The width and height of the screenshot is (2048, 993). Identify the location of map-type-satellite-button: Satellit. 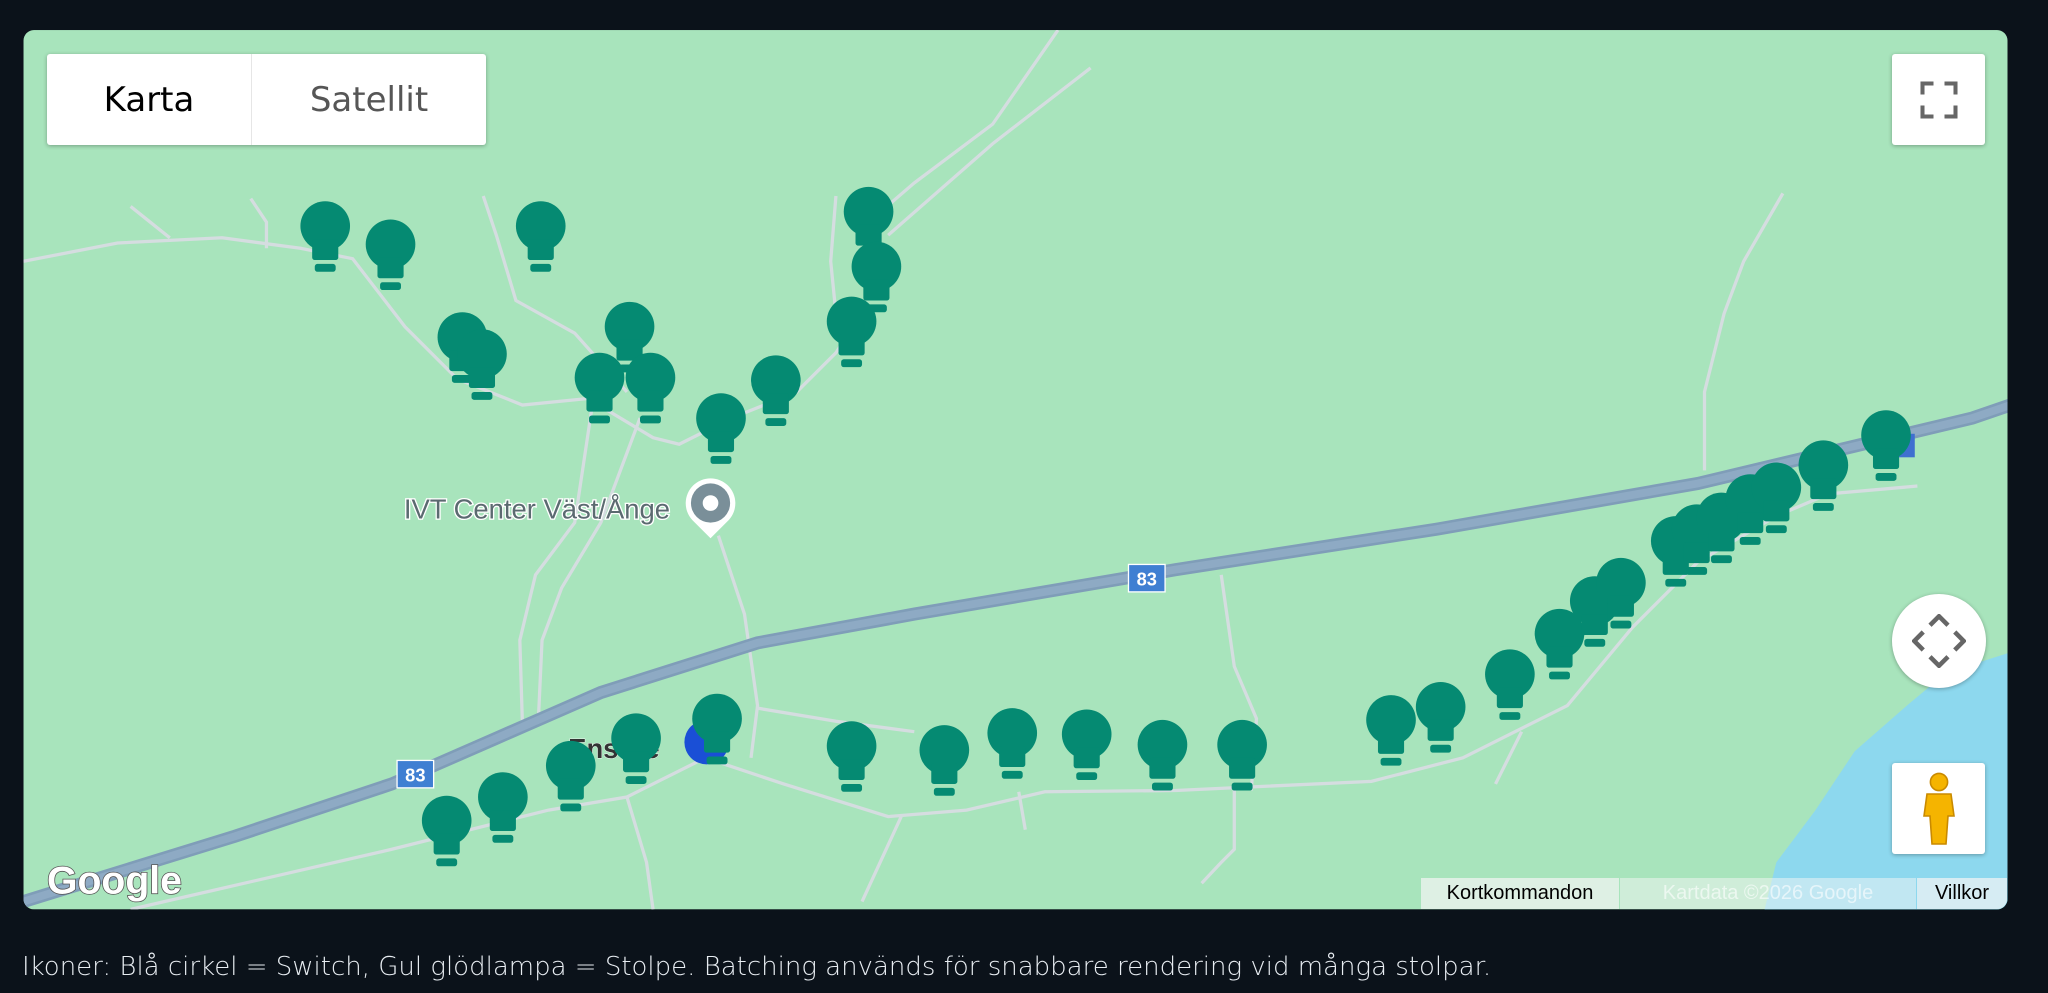
(369, 99).